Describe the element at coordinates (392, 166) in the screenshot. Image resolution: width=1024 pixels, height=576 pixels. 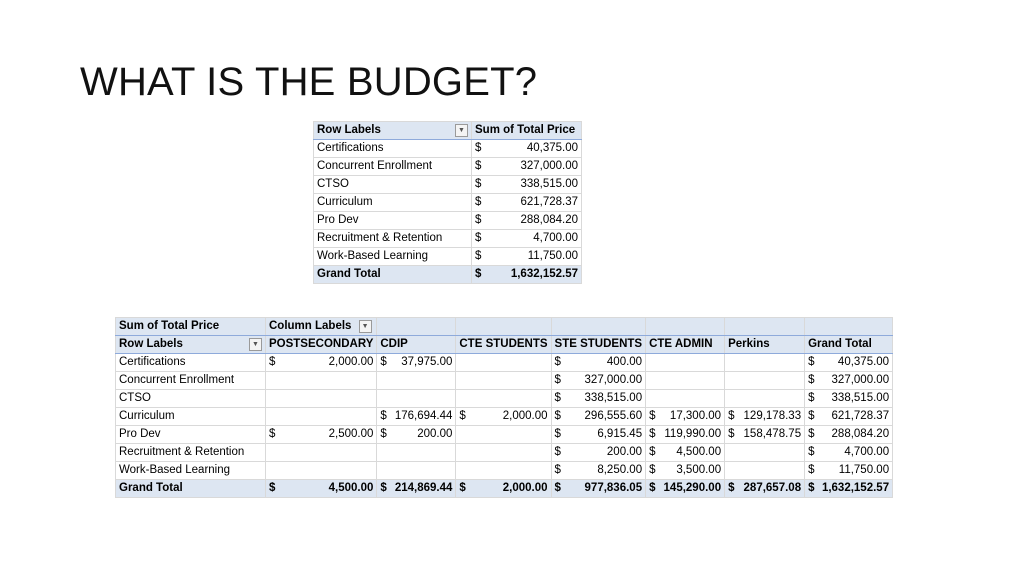
I see `row-label: Concurrent Enrollment` at that location.